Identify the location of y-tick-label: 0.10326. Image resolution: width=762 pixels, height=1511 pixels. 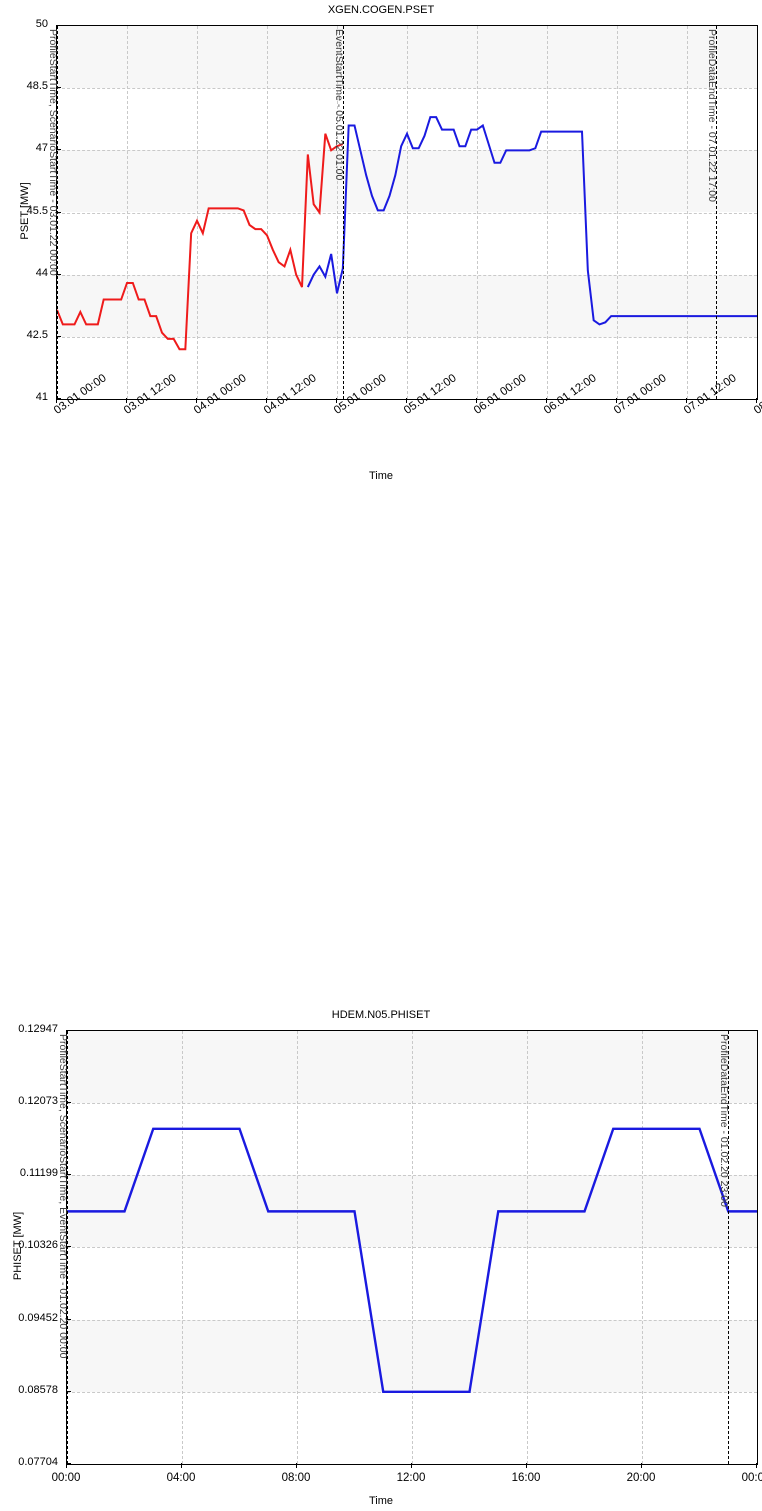
(38, 1245).